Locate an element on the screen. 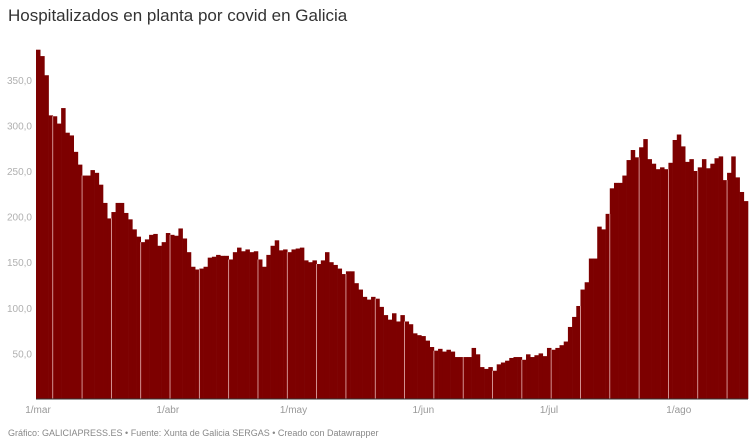 The image size is (756, 447). x-tick-label: 1/mar is located at coordinates (38, 410).